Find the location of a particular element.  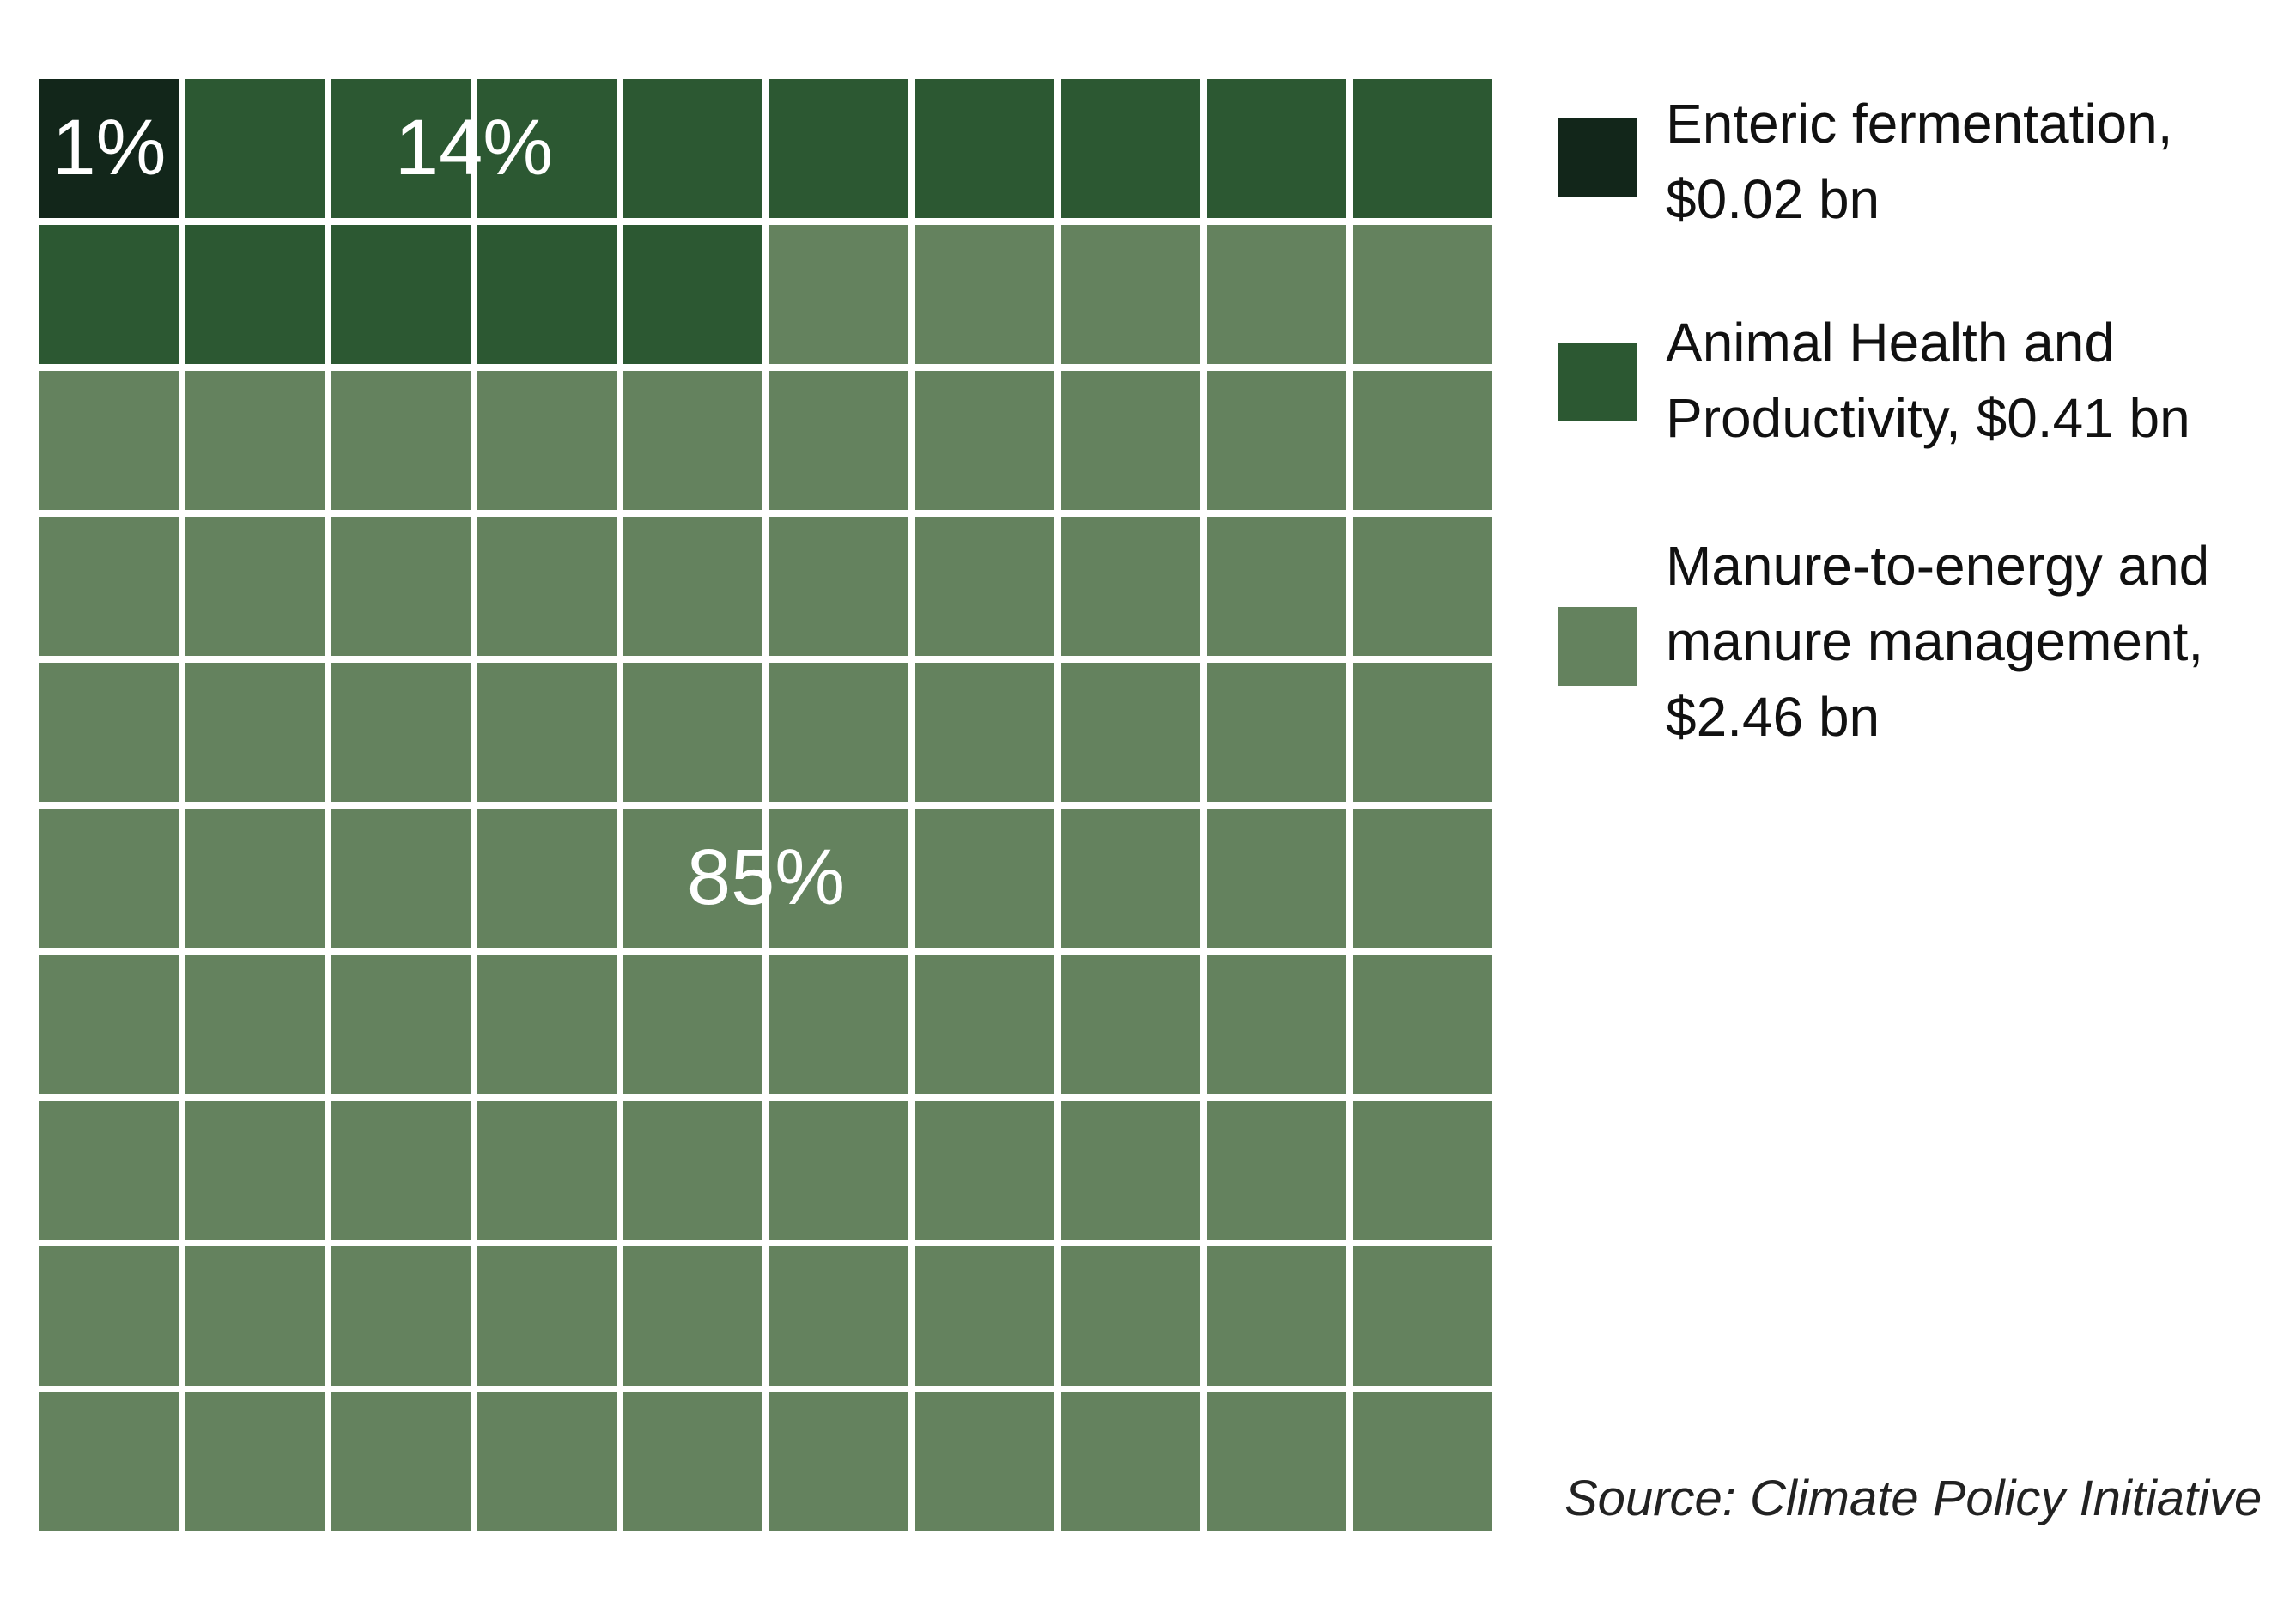

percent-label: 85% is located at coordinates (766, 877).